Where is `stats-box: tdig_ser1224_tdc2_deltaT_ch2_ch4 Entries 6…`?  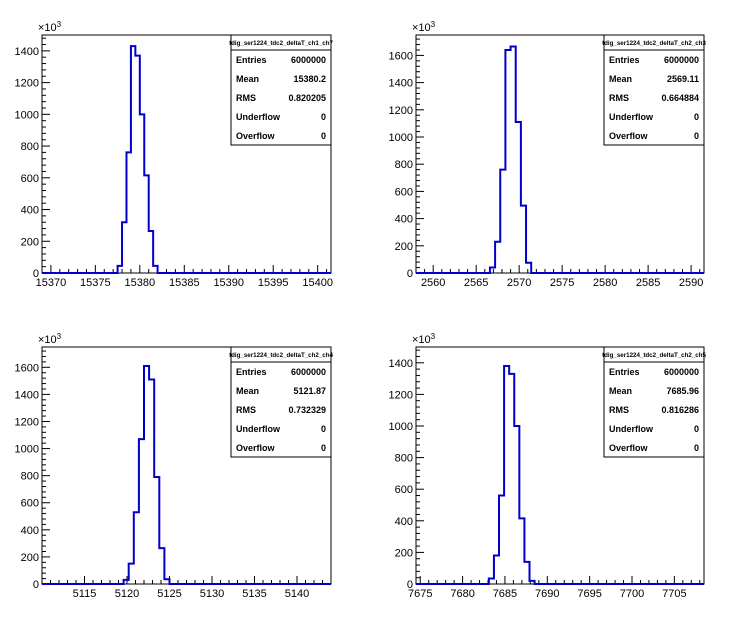 stats-box: tdig_ser1224_tdc2_deltaT_ch2_ch4 Entries 6… is located at coordinates (281, 402).